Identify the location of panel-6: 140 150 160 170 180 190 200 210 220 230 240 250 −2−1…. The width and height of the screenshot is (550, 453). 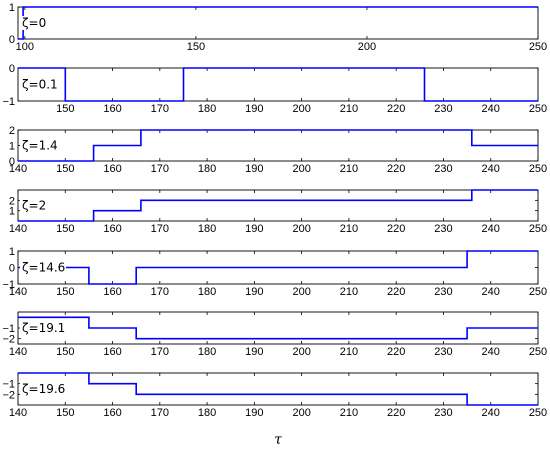
(274, 334).